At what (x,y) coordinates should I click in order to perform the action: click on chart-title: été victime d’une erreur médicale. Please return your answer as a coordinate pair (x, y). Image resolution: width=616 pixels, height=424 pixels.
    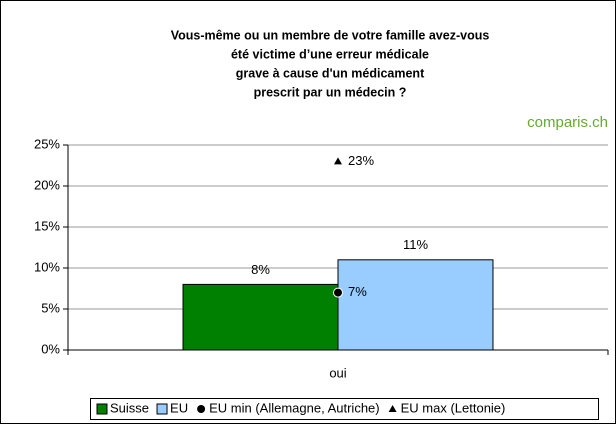
    Looking at the image, I should click on (330, 54).